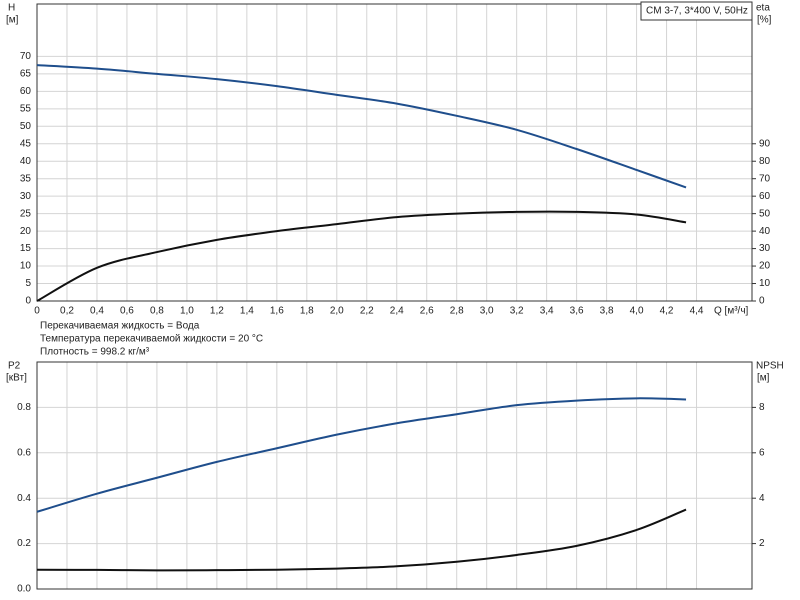 The image size is (800, 600). Describe the element at coordinates (24, 407) in the screenshot. I see `y-tick-label: 0.8` at that location.